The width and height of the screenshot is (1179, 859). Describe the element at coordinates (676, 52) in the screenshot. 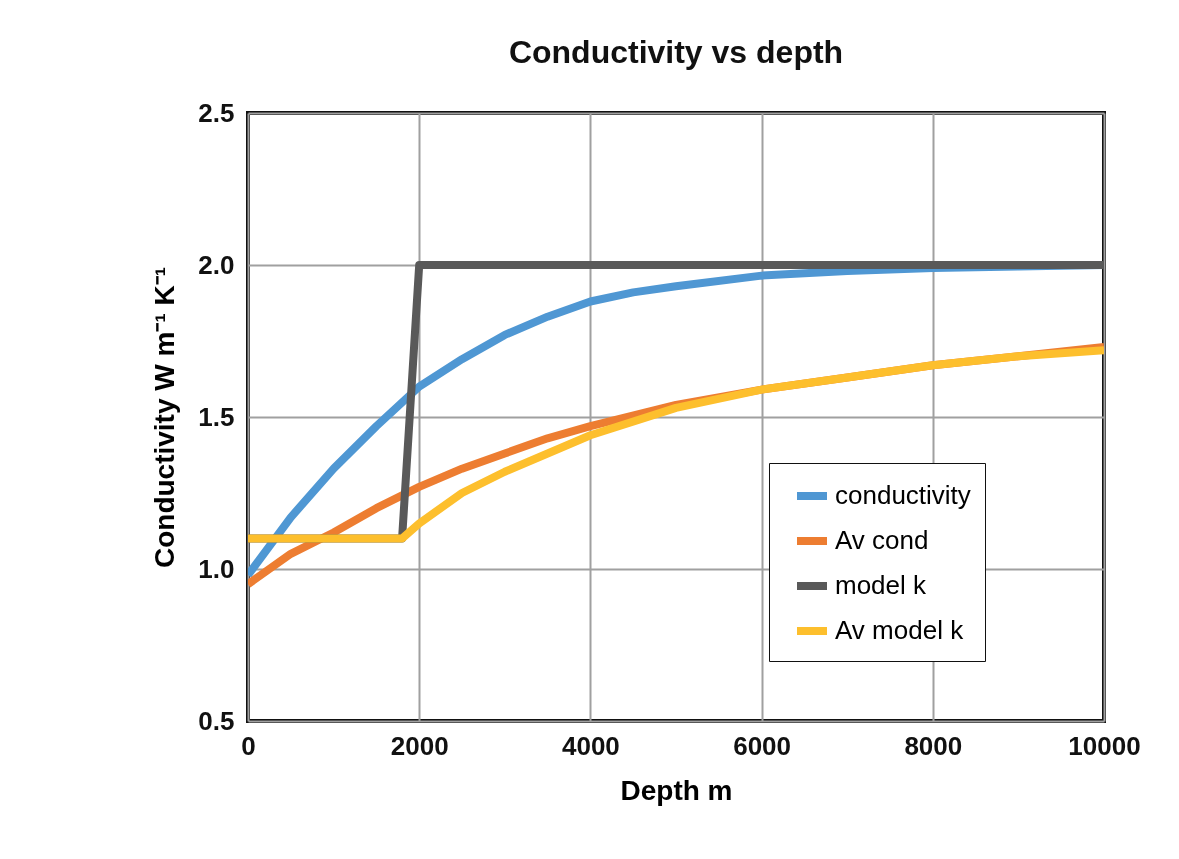

I see `chart-title: Conductivity vs depth` at that location.